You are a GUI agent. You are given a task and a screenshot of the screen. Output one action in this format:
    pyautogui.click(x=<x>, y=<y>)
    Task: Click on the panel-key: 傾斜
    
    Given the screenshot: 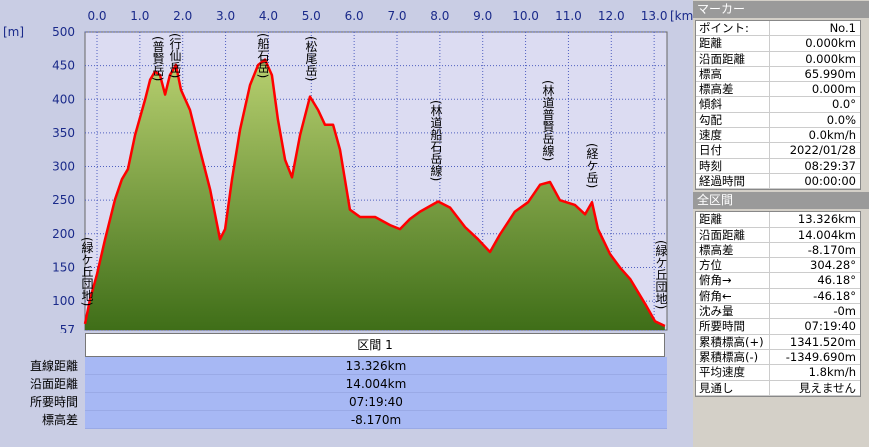 What is the action you would take?
    pyautogui.click(x=733, y=104)
    